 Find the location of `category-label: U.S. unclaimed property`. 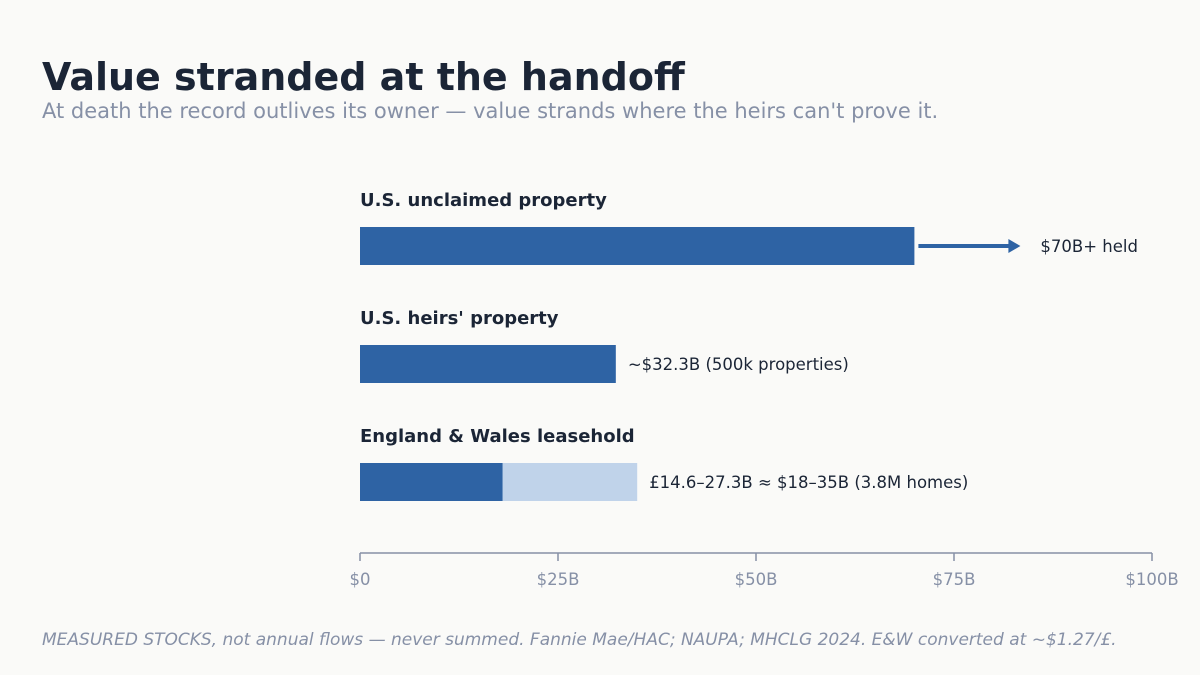

category-label: U.S. unclaimed property is located at coordinates (483, 200).